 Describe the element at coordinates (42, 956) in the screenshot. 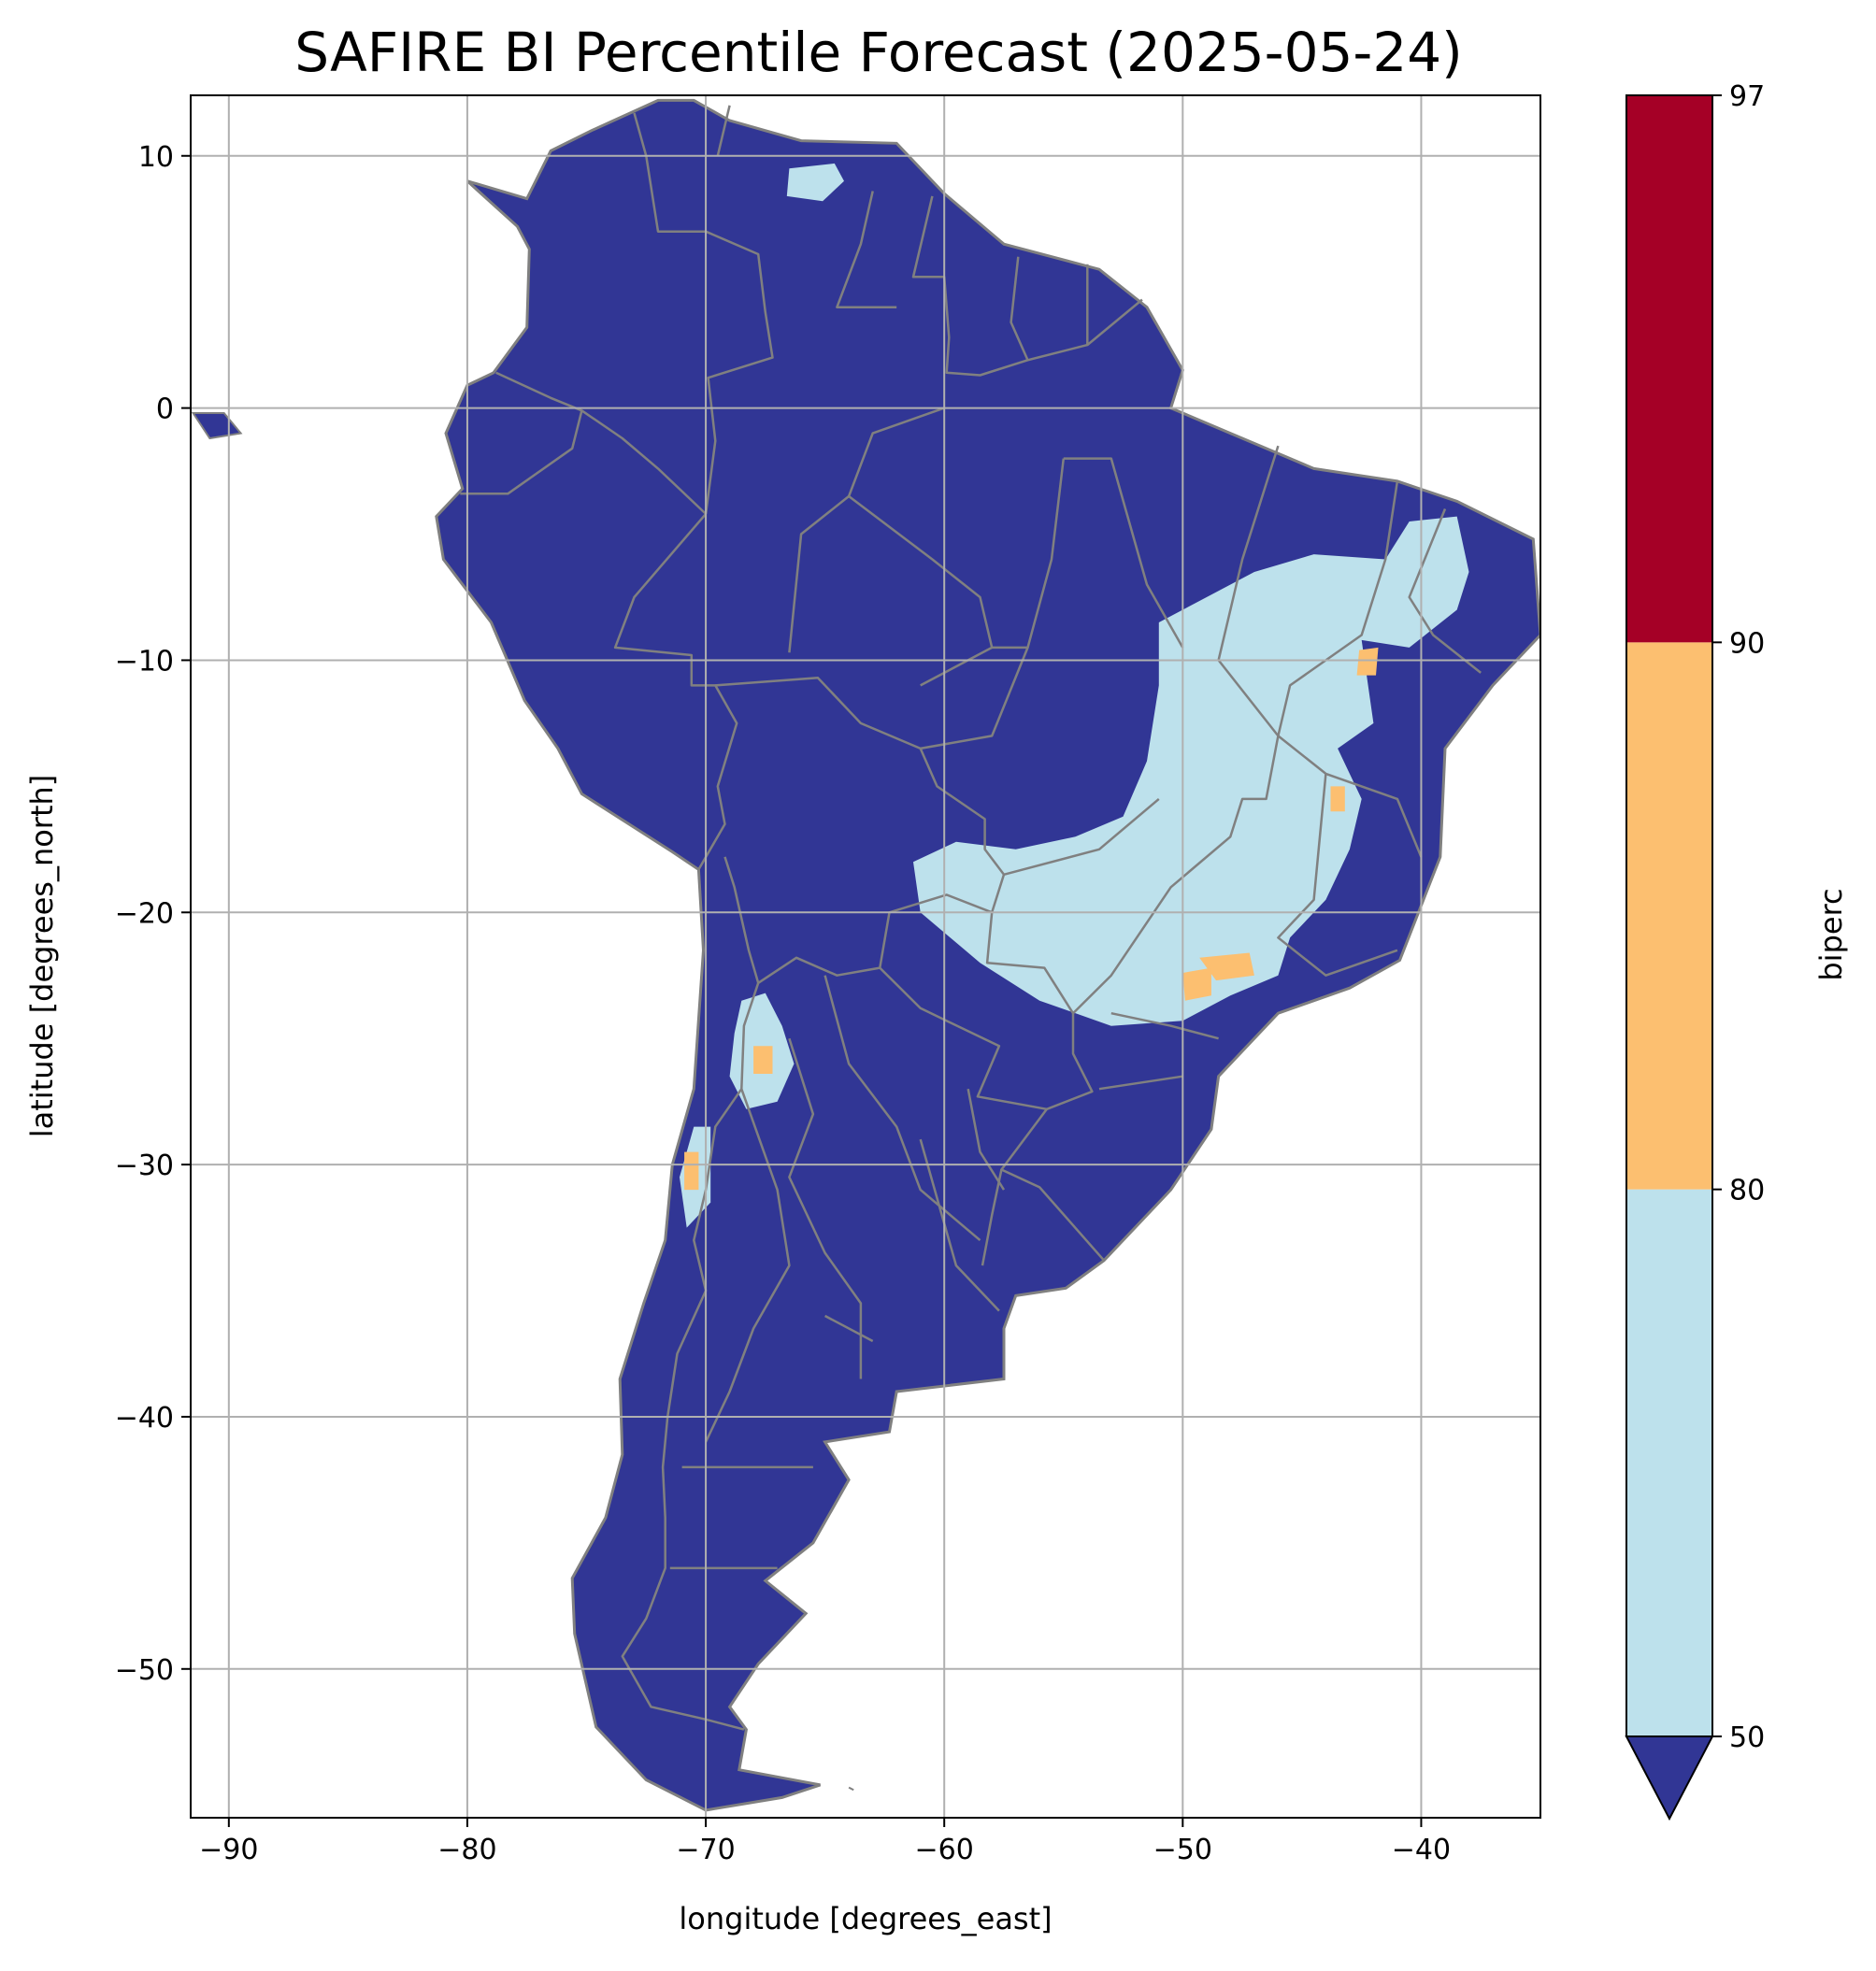

I see `y-axis-label: latitude [degrees_north]` at that location.